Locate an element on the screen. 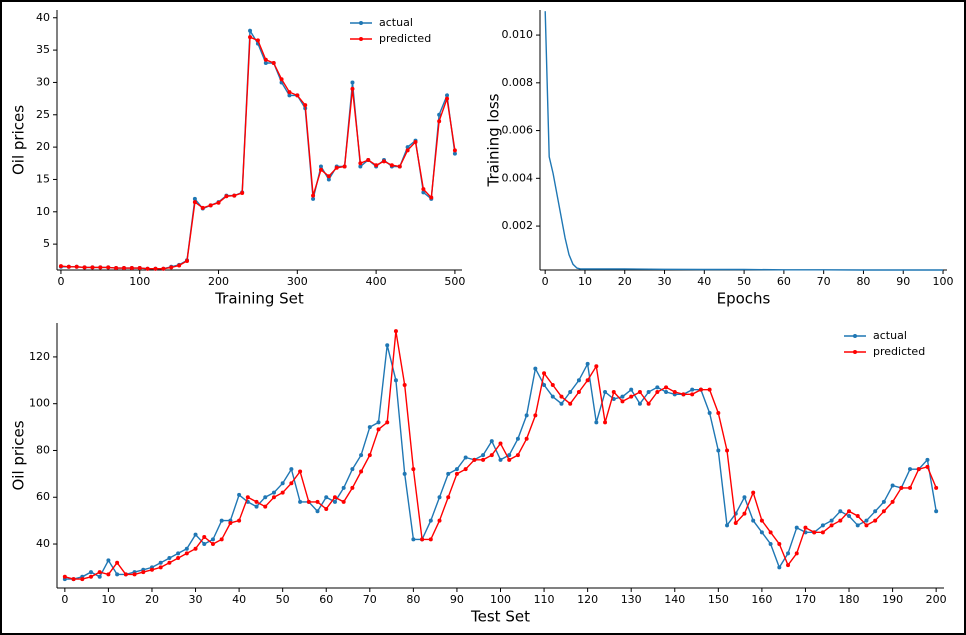 Image resolution: width=966 pixels, height=635 pixels. y-tick-label: 20 is located at coordinates (43, 146).